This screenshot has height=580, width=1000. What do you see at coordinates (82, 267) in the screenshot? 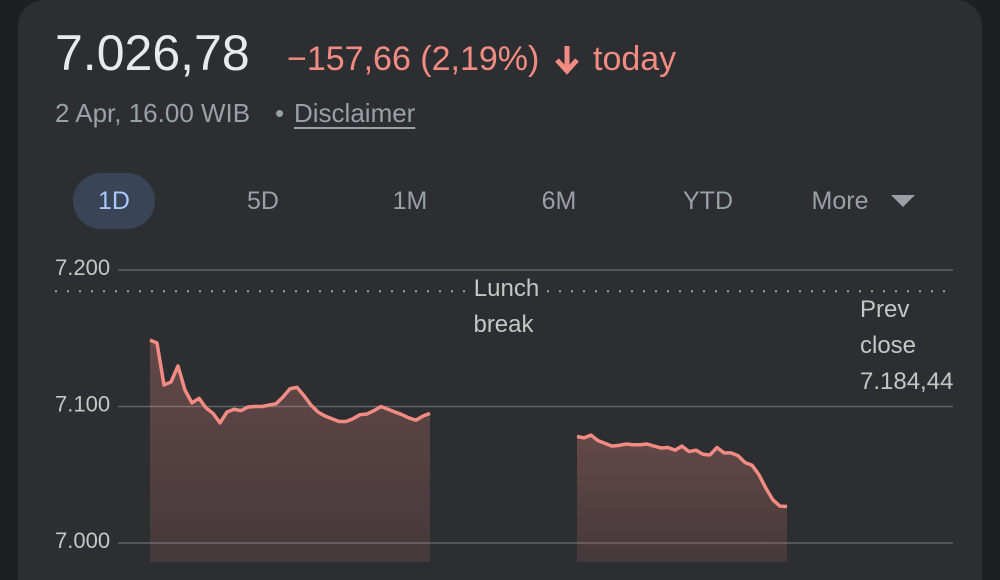
I see `y-tick-label: 7.200` at bounding box center [82, 267].